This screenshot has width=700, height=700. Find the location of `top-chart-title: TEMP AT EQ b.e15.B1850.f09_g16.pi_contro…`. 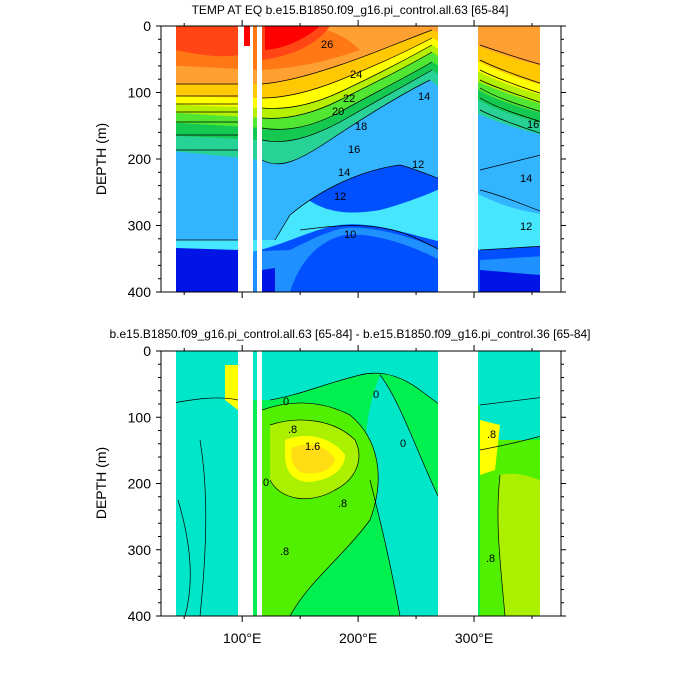

top-chart-title: TEMP AT EQ b.e15.B1850.f09_g16.pi_contro… is located at coordinates (350, 10).